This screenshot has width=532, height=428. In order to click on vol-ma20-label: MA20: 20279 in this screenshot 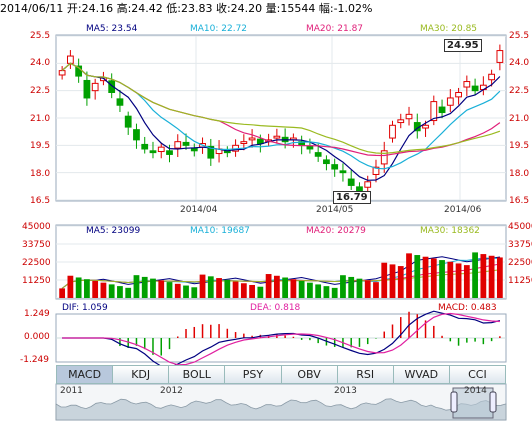, I will do `click(336, 231)`.